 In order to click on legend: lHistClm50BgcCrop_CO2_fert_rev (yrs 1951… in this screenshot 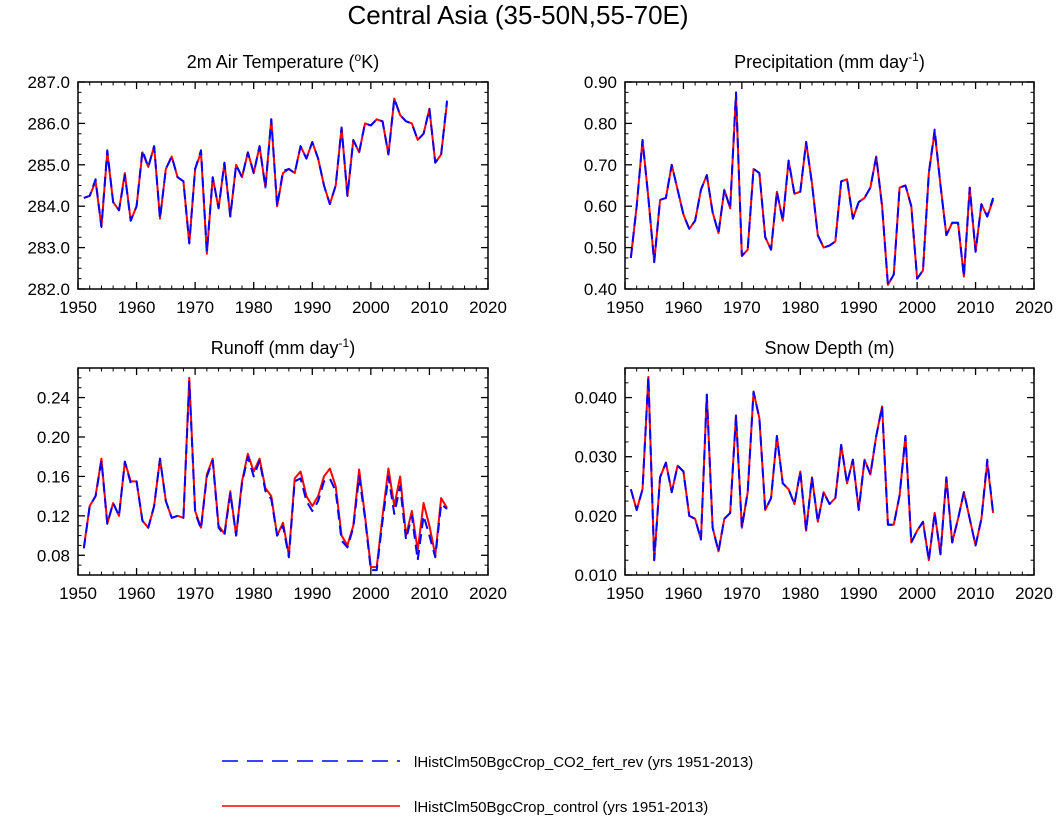, I will do `click(487, 785)`.